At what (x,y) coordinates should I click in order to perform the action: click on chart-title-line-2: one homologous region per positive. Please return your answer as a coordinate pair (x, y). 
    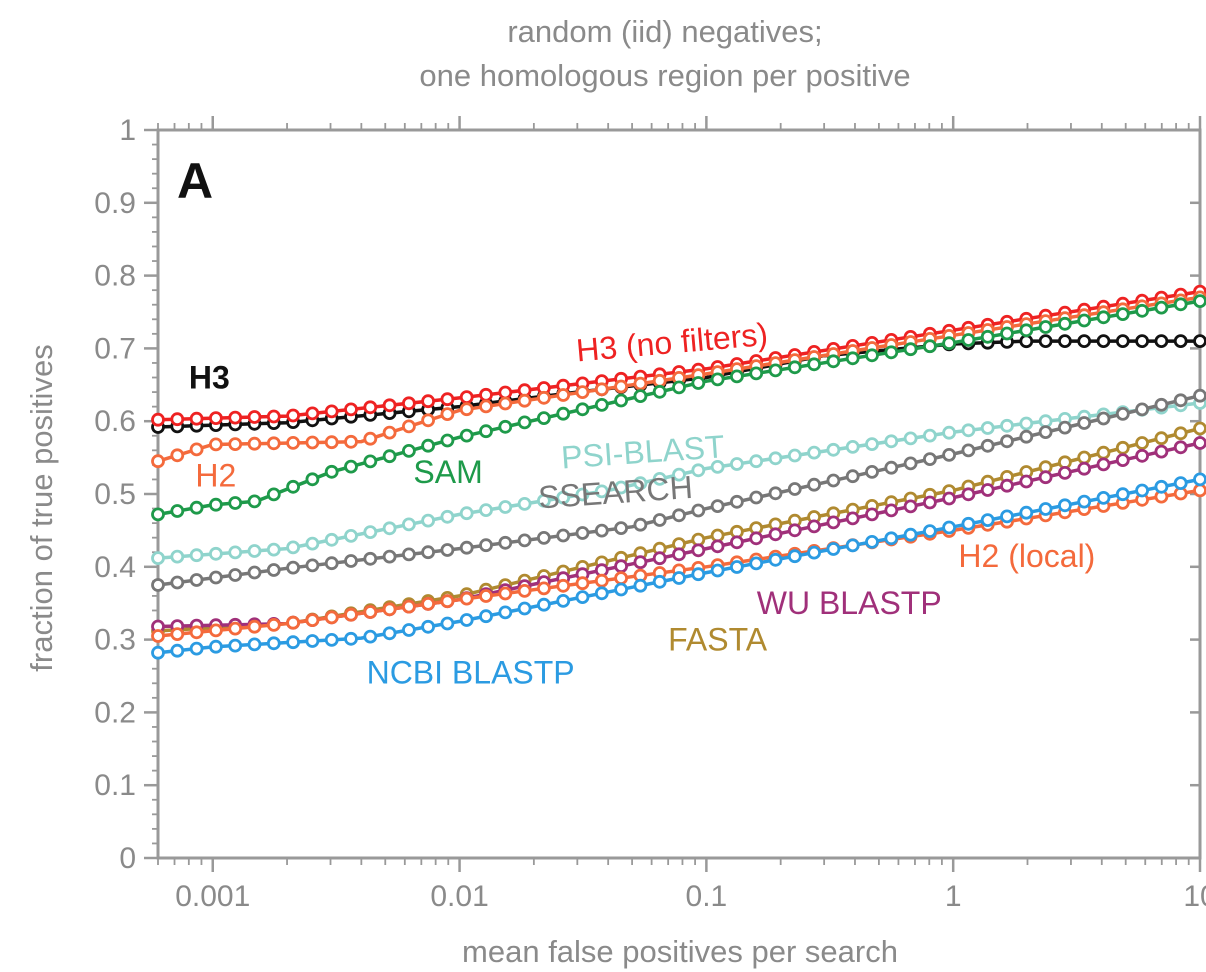
    Looking at the image, I should click on (664, 75).